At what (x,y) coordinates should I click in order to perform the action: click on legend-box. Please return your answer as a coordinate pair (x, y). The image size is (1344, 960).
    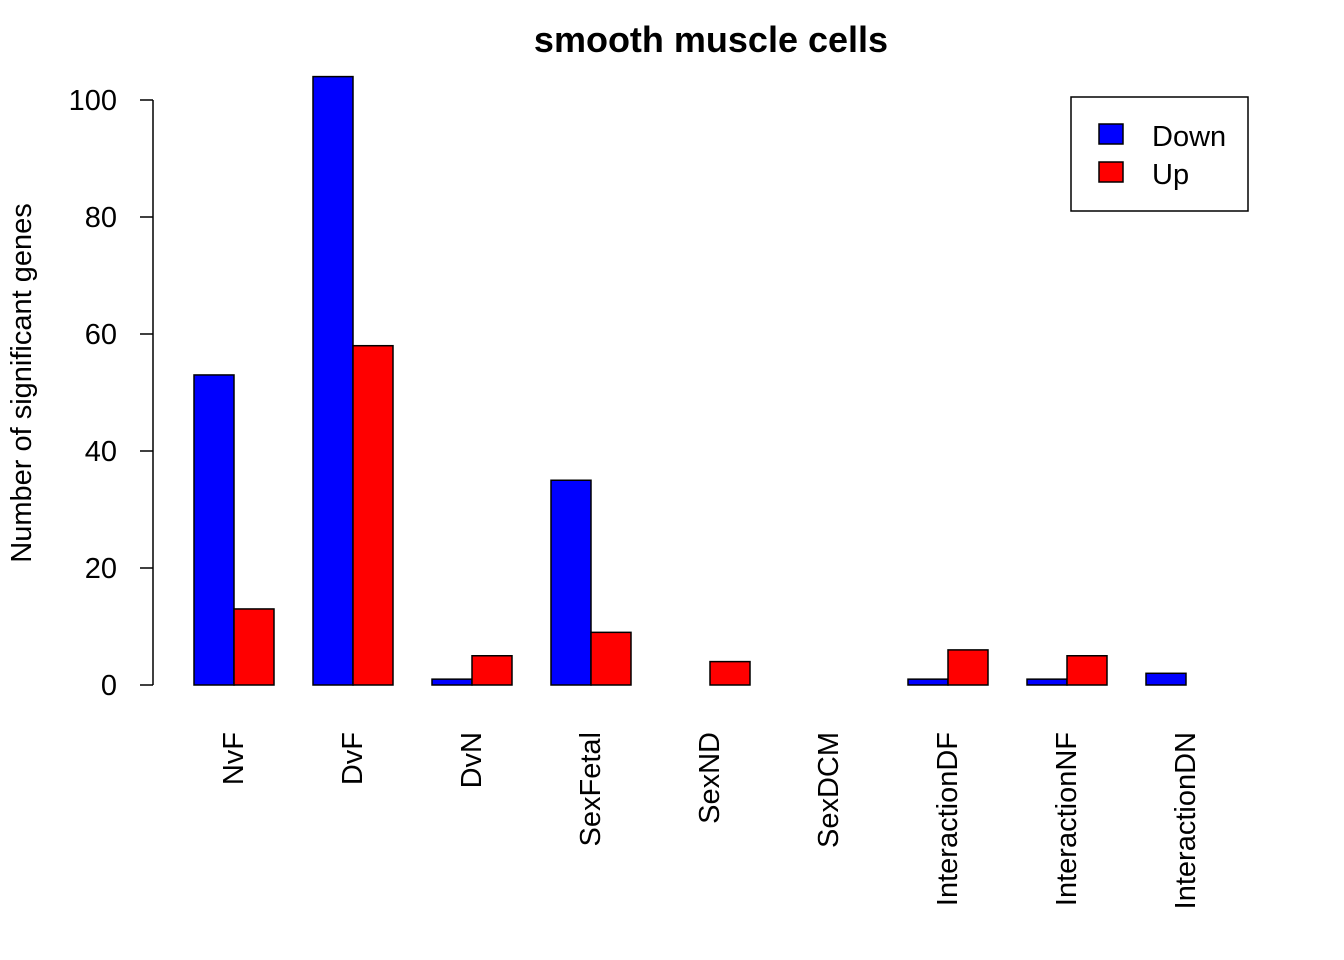
    Looking at the image, I should click on (1159, 154).